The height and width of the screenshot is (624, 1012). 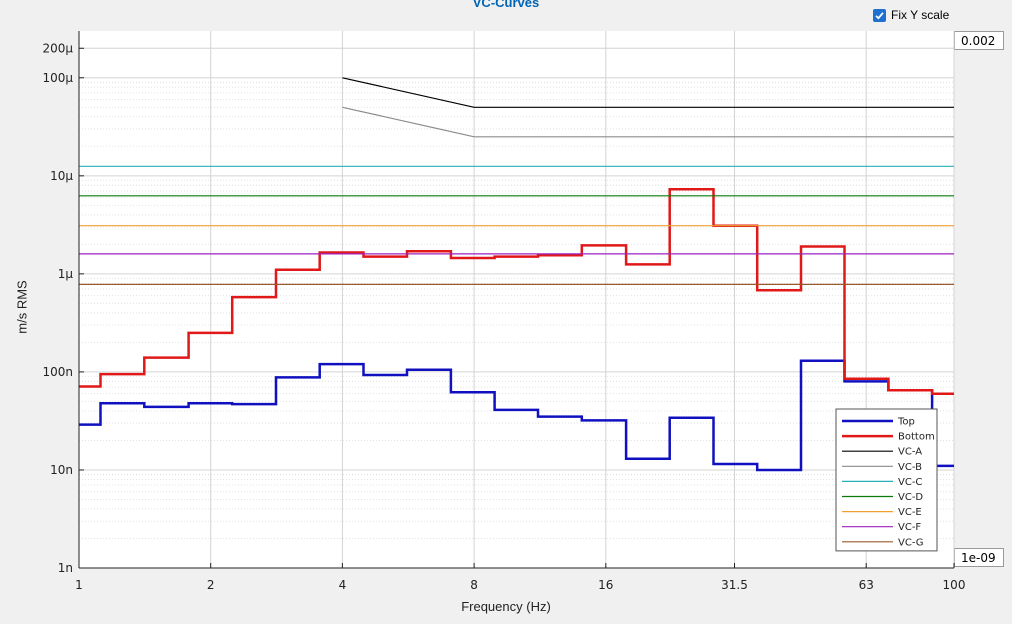 What do you see at coordinates (886, 480) in the screenshot?
I see `legend: Top Bottom VC-A VC-B VC-C VC-D VC-E VC-F VC-G` at bounding box center [886, 480].